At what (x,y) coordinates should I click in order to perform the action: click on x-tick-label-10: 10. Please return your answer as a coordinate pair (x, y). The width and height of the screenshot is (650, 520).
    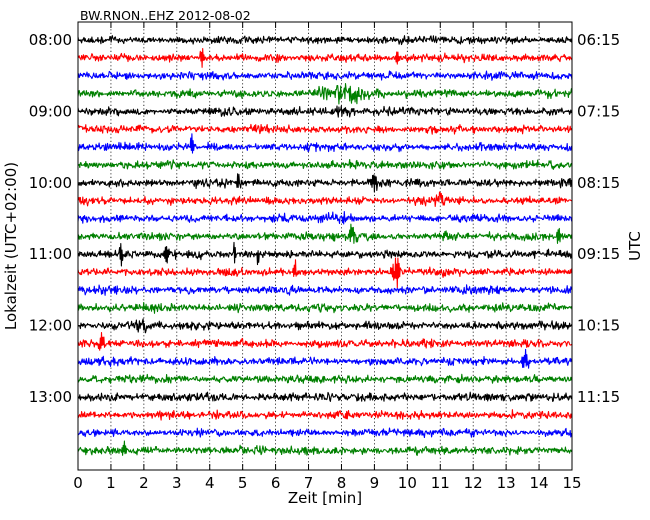
    Looking at the image, I should click on (407, 483).